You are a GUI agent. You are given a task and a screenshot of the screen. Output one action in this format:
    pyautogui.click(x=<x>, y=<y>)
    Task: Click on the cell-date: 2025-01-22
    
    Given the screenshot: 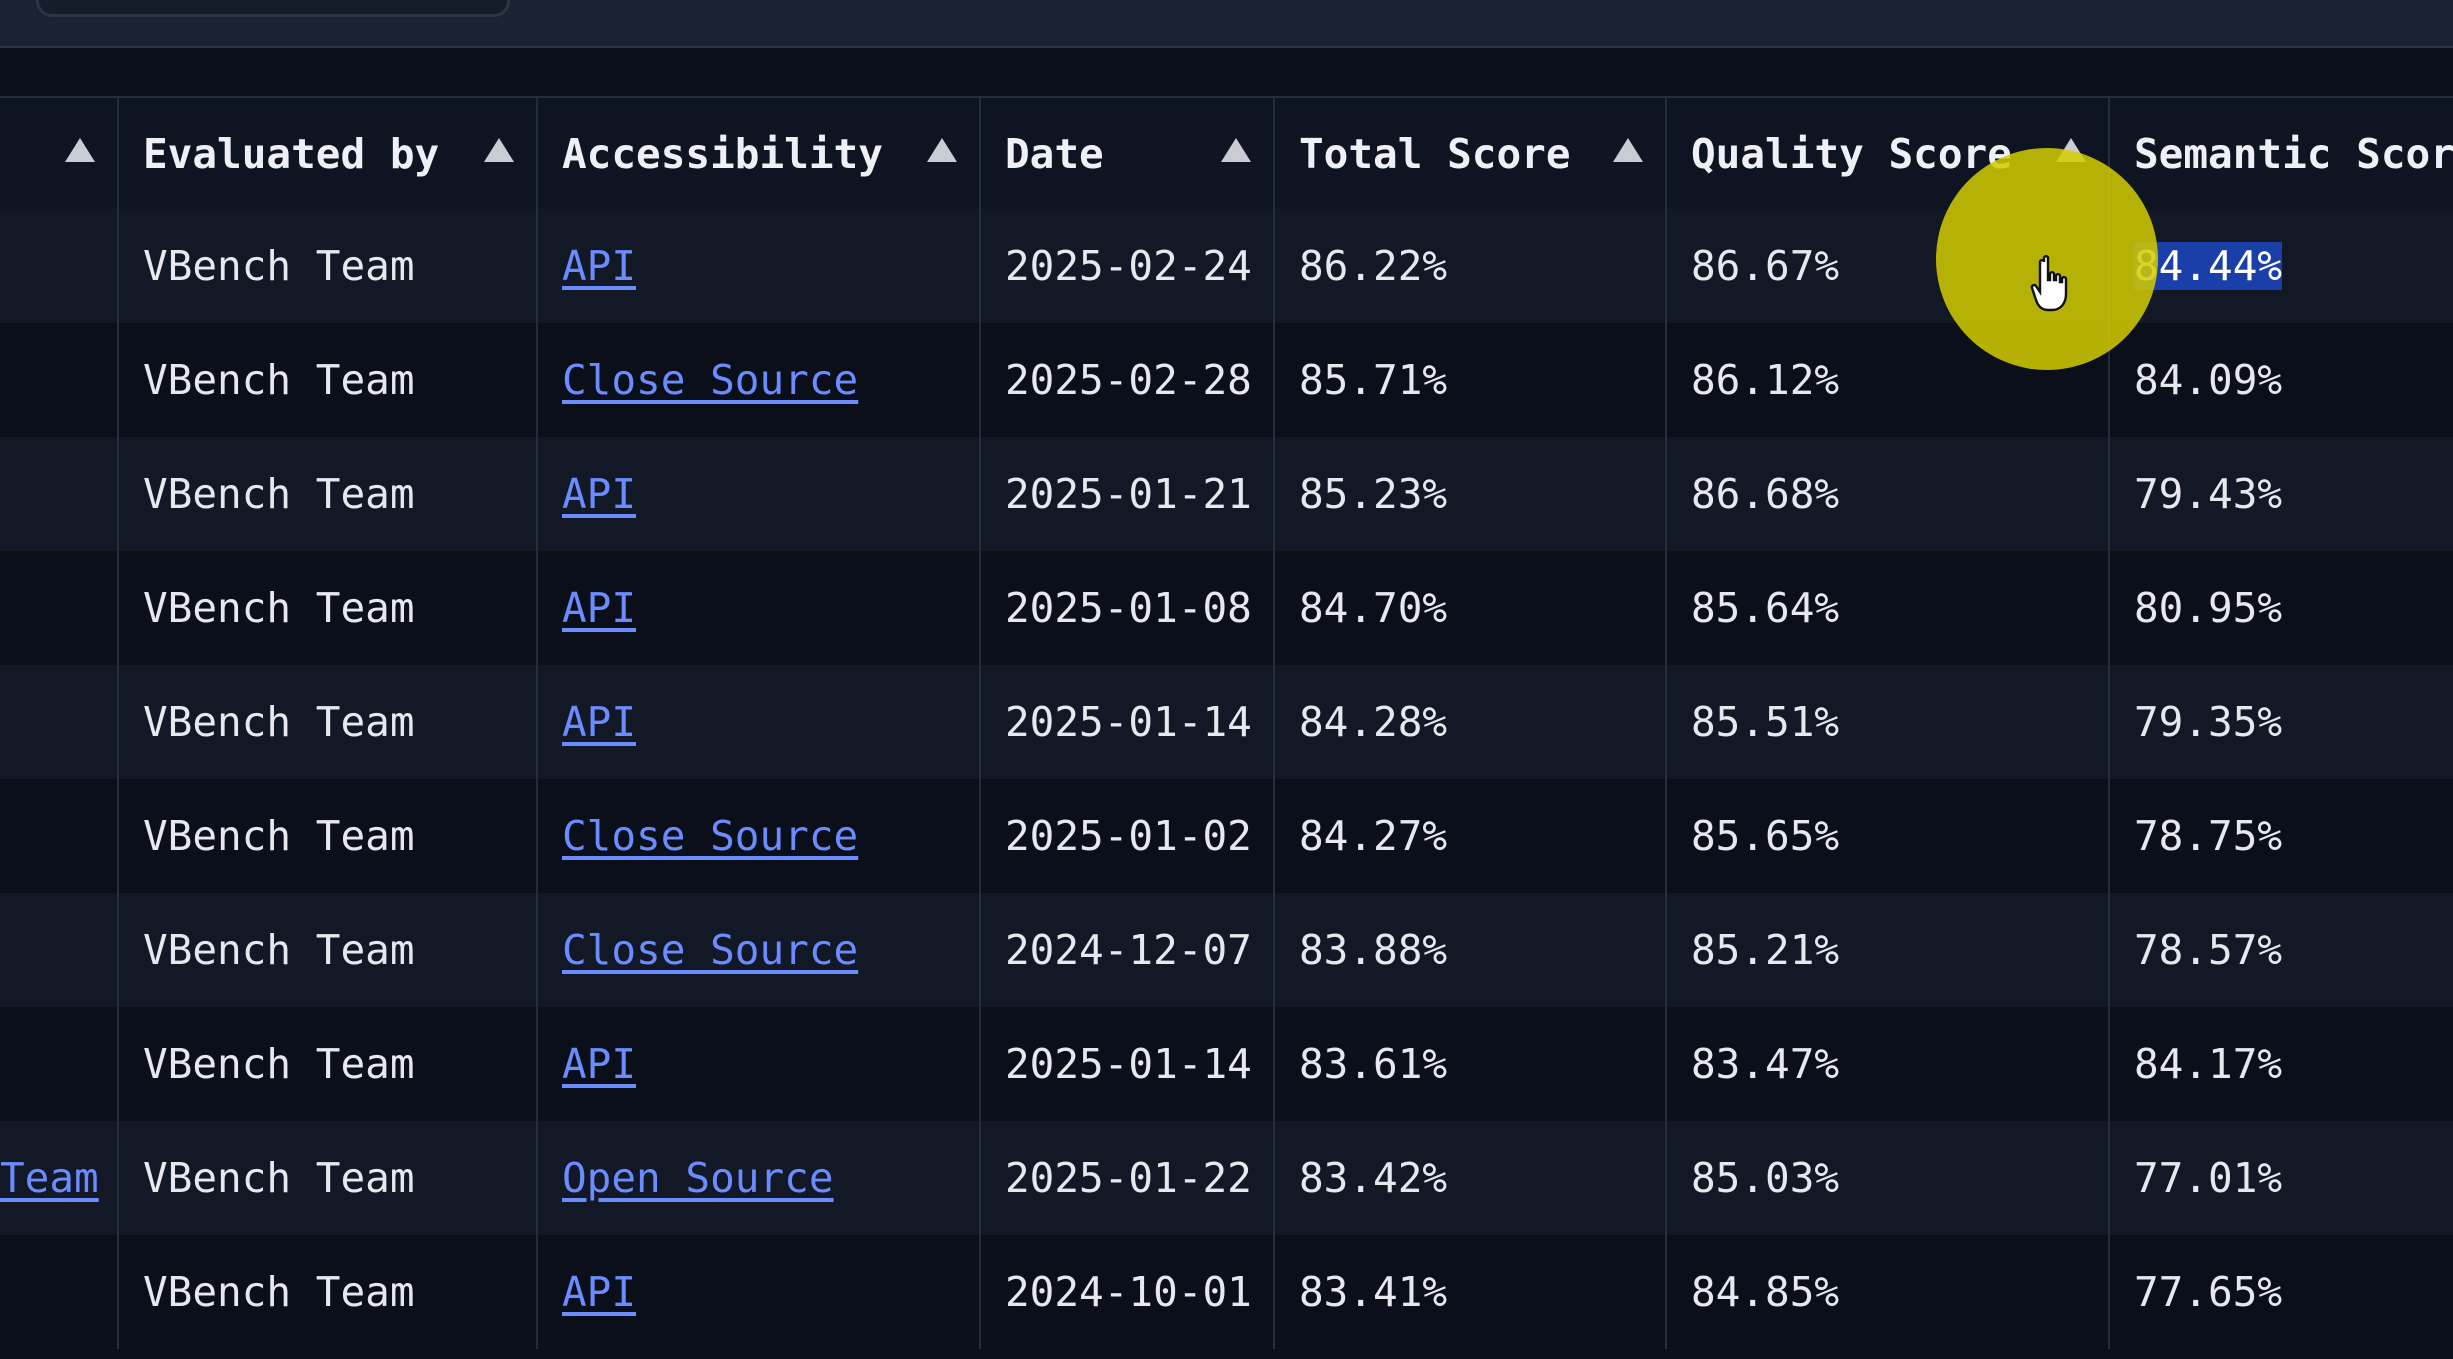 What is the action you would take?
    pyautogui.click(x=1126, y=1178)
    